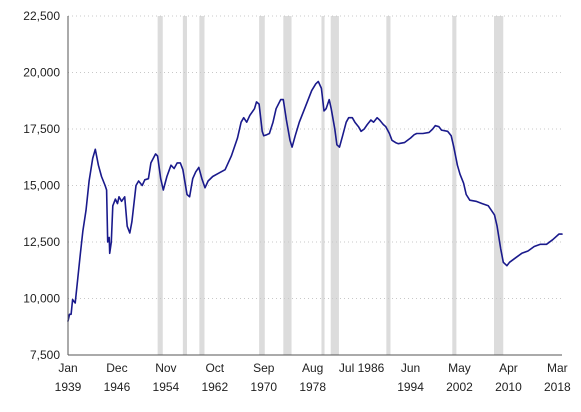  Describe the element at coordinates (214, 387) in the screenshot. I see `x-tick-label-year: 1962` at that location.